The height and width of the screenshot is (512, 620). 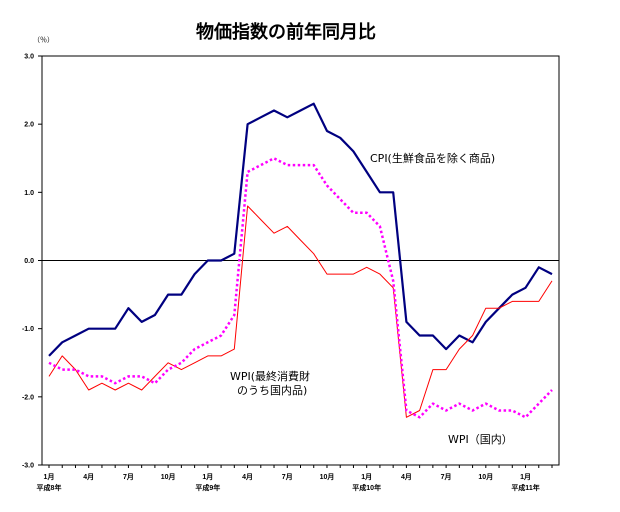 What do you see at coordinates (432, 158) in the screenshot?
I see `annotation-cpi: CPI(生鮮食品を除く商品)` at bounding box center [432, 158].